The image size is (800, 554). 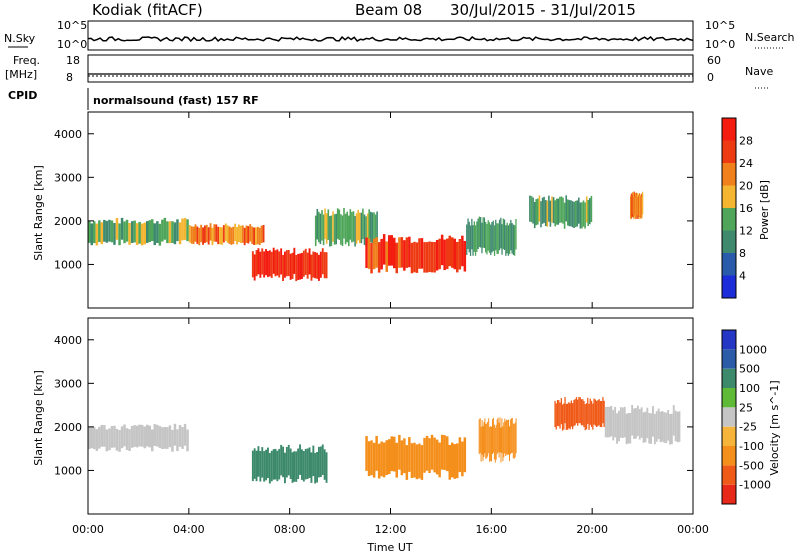 What do you see at coordinates (391, 529) in the screenshot?
I see `x-tick-label: 12:00` at bounding box center [391, 529].